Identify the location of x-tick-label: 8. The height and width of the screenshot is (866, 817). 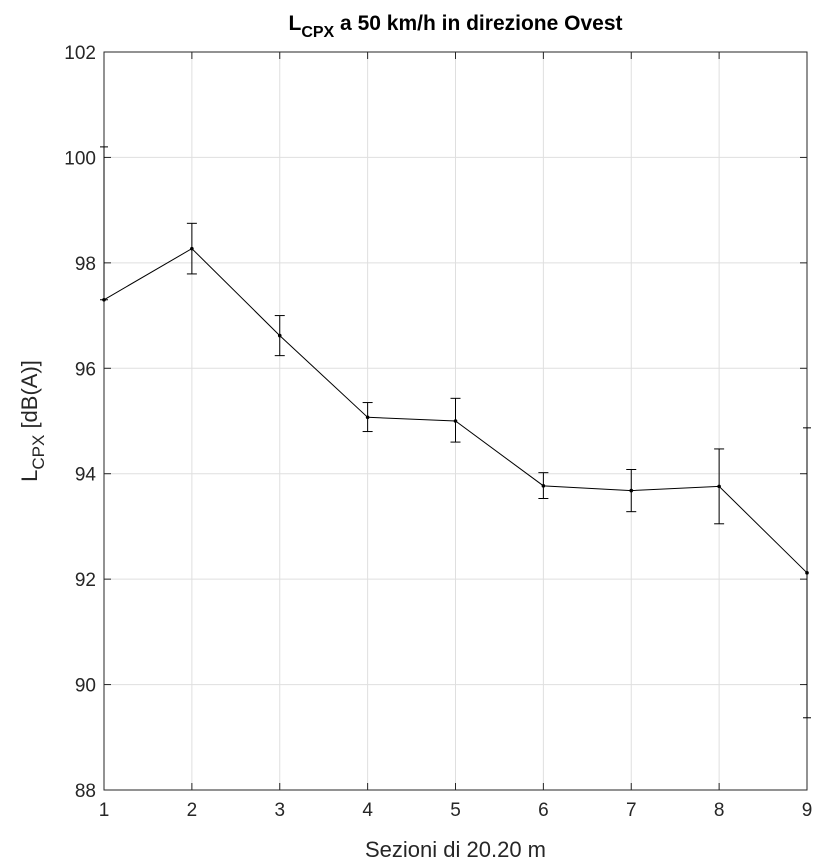
(719, 810).